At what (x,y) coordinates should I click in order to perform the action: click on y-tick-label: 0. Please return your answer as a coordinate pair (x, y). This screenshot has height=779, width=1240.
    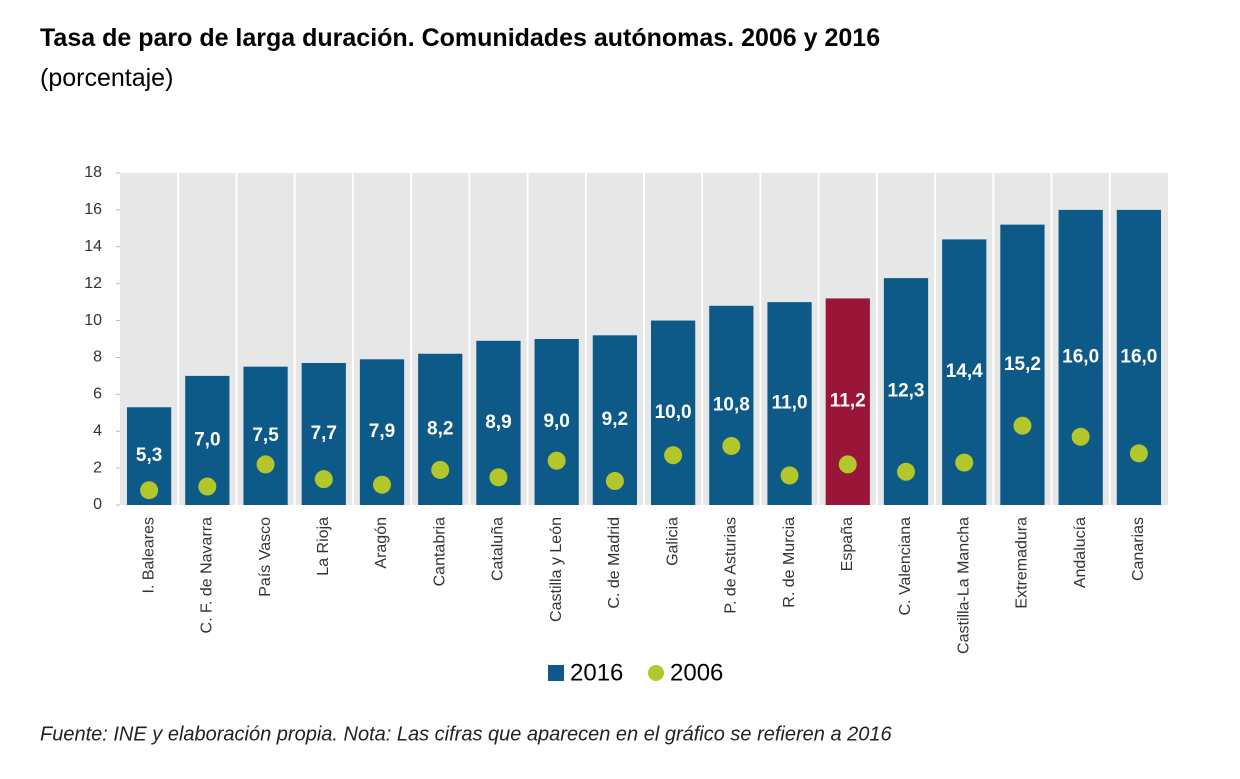
    Looking at the image, I should click on (97, 504).